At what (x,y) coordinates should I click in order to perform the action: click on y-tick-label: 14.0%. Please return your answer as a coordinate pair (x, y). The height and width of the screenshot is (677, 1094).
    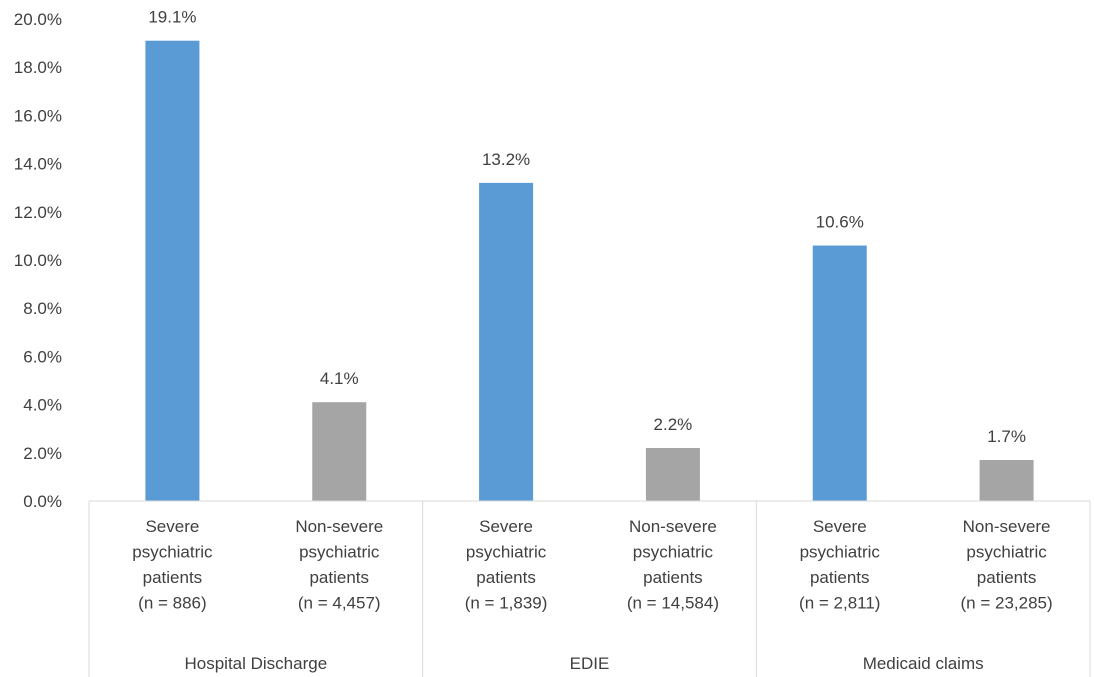
    Looking at the image, I should click on (38, 164).